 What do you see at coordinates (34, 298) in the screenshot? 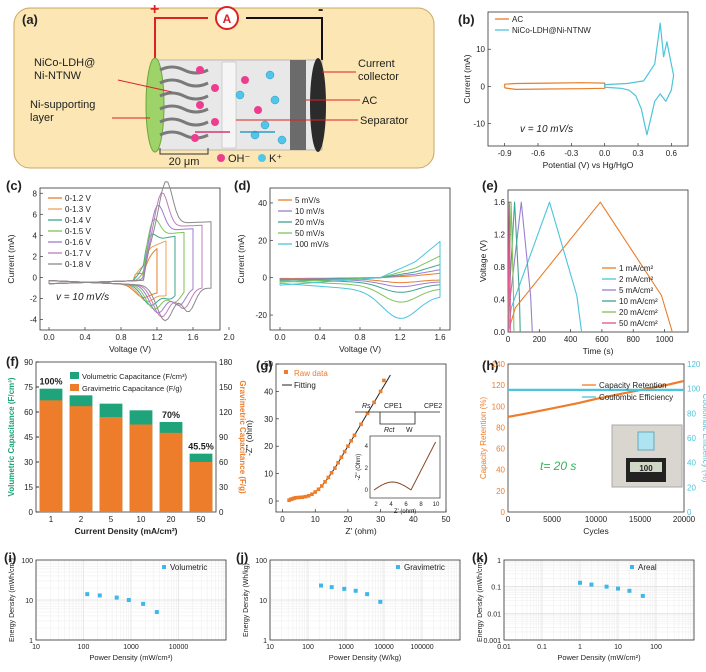
I see `c-ytick-label: -2` at bounding box center [34, 298].